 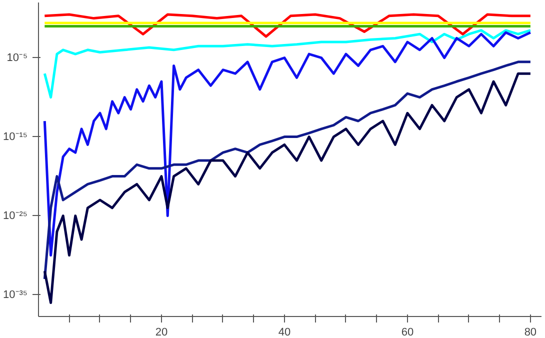 I want to click on y-tick-label: 10⁻²⁵, so click(x=15, y=216).